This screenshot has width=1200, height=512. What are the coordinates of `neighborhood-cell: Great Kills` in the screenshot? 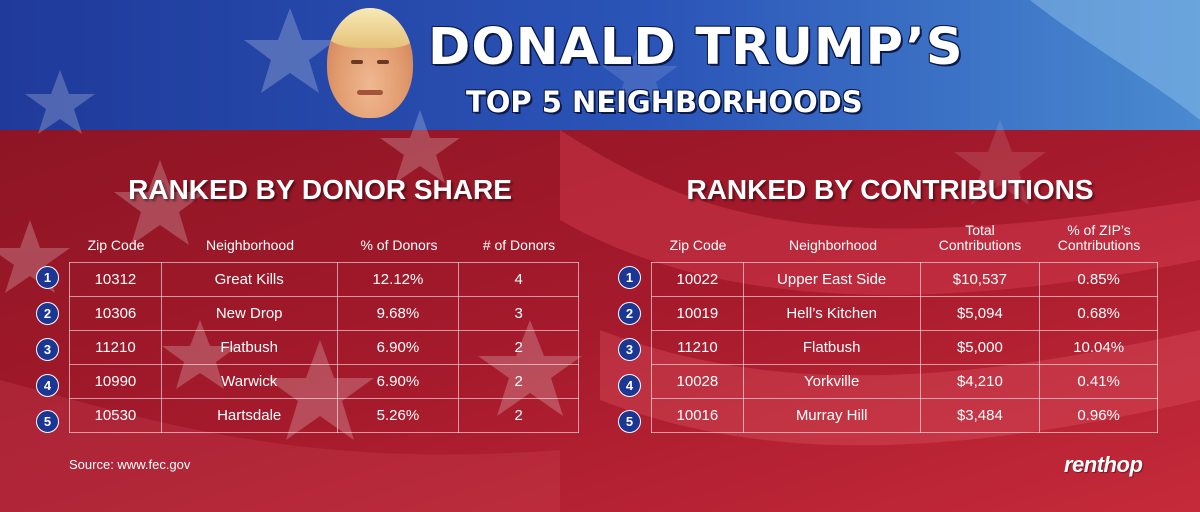 It's located at (249, 279).